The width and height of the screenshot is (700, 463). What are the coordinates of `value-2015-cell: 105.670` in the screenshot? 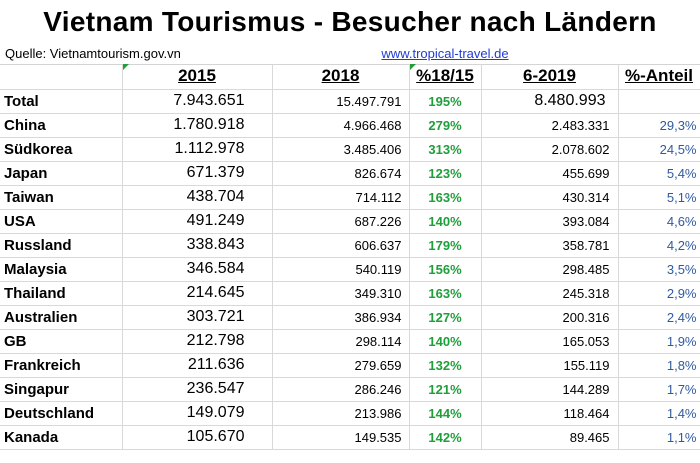 It's located at (197, 437).